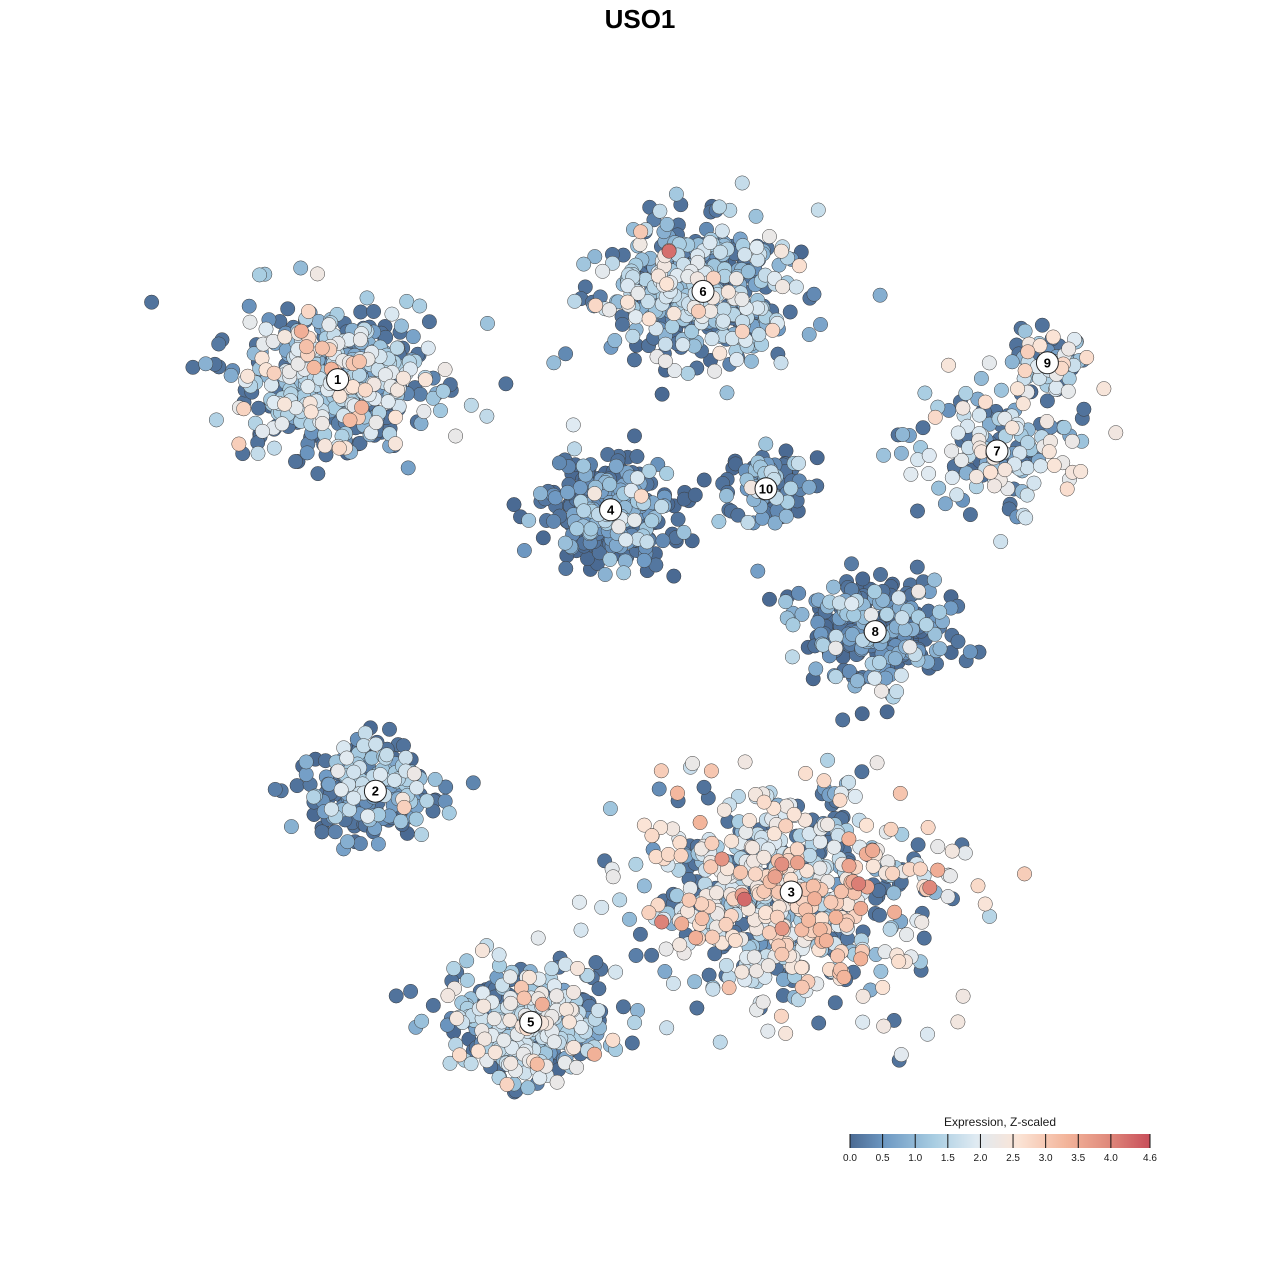  Describe the element at coordinates (611, 510) in the screenshot. I see `cluster-label-badge` at that location.